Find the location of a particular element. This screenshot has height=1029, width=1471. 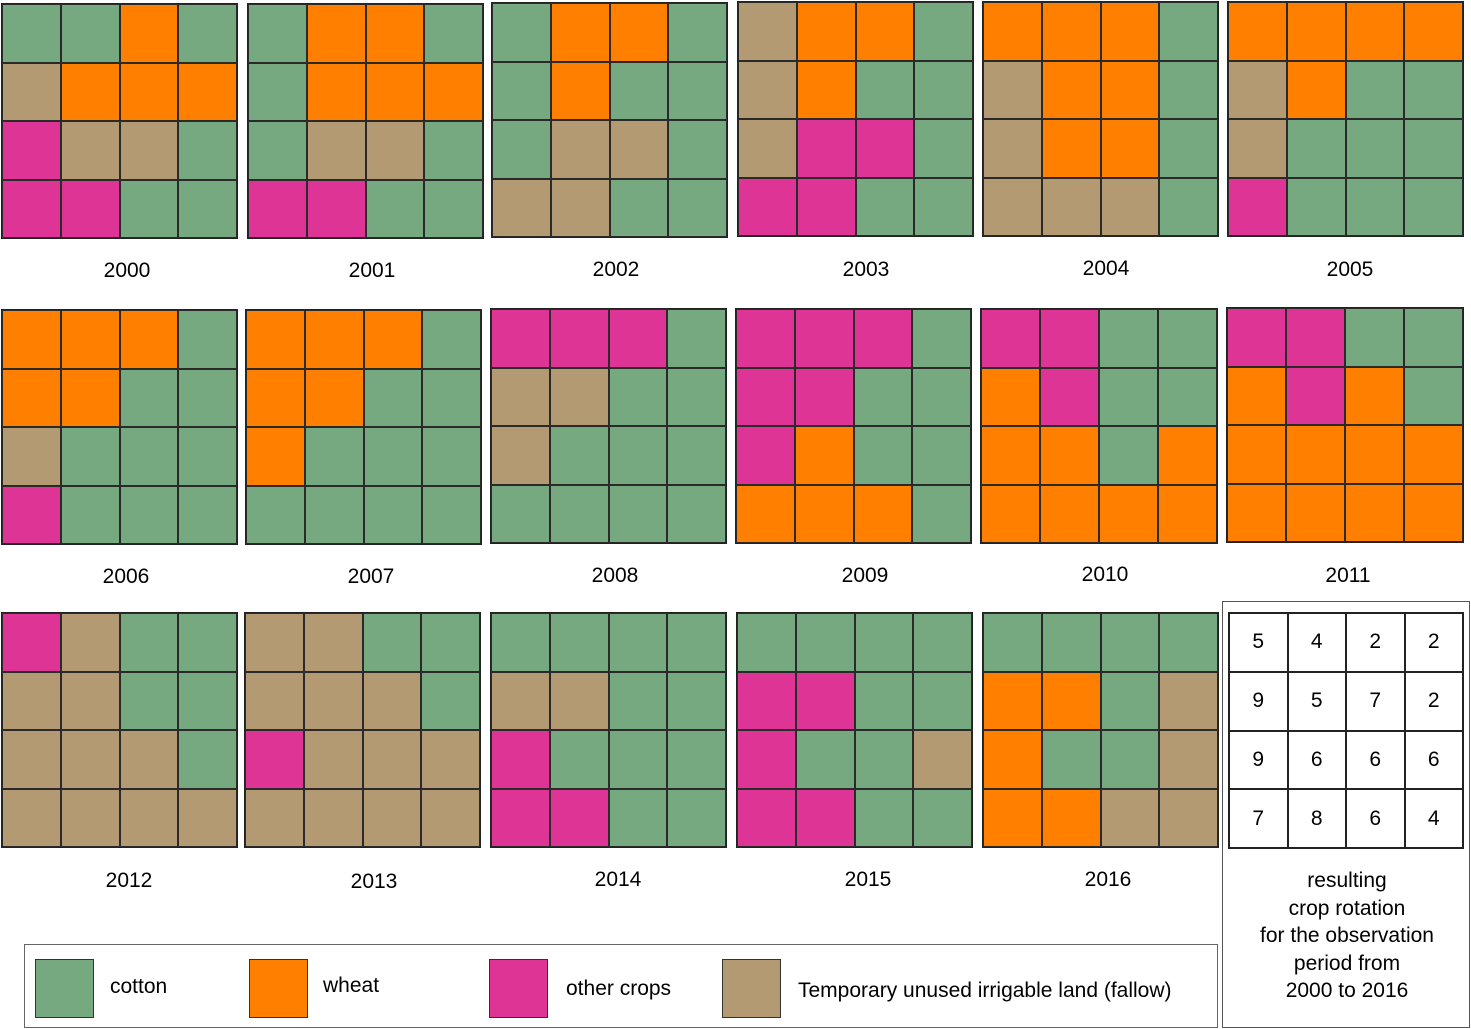

legend-swatch-wheat is located at coordinates (278, 988).